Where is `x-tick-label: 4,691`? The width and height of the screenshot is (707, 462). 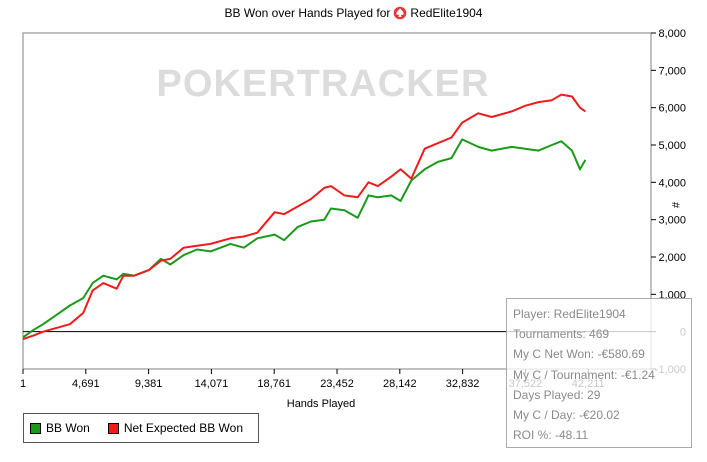
x-tick-label: 4,691 is located at coordinates (86, 384).